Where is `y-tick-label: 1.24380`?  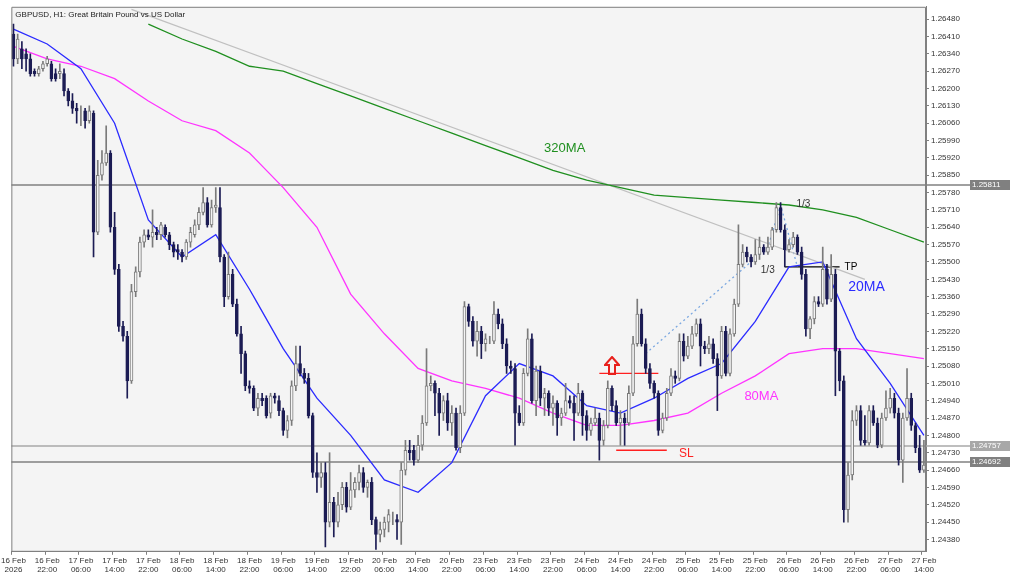 y-tick-label: 1.24380 is located at coordinates (946, 539).